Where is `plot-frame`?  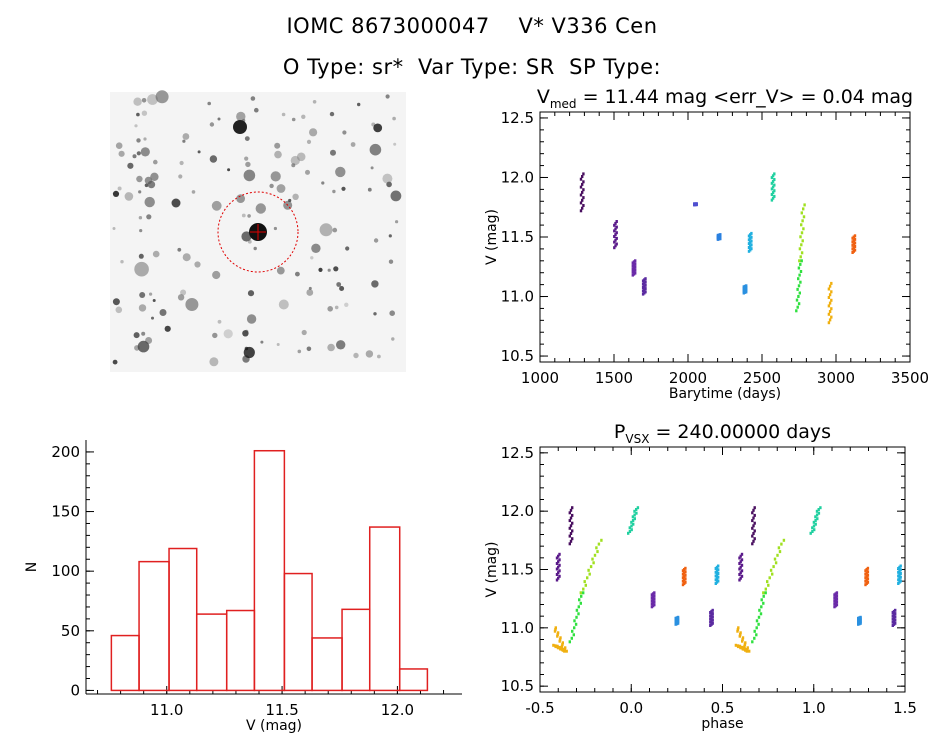
plot-frame is located at coordinates (722, 569).